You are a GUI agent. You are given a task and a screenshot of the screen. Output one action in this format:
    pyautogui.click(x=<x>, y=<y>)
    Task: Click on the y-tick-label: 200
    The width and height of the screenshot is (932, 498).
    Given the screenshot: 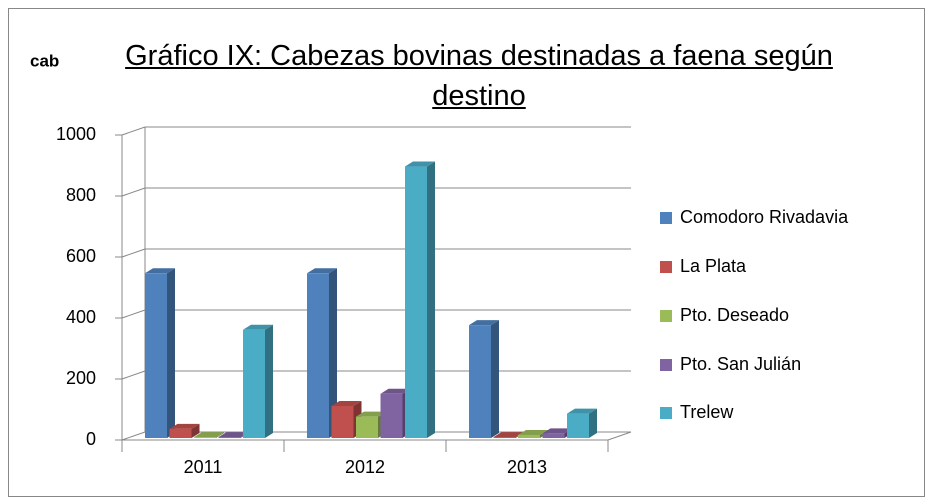 What is the action you would take?
    pyautogui.click(x=81, y=378)
    